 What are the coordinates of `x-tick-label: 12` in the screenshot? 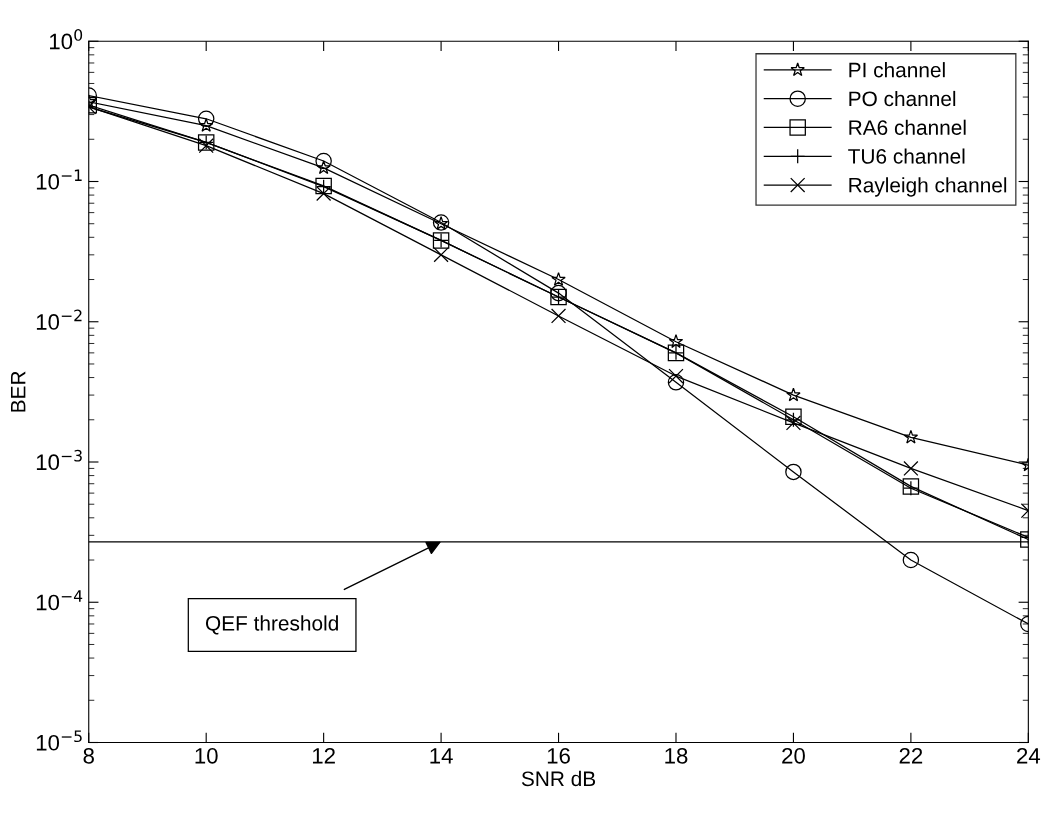 It's located at (323, 755).